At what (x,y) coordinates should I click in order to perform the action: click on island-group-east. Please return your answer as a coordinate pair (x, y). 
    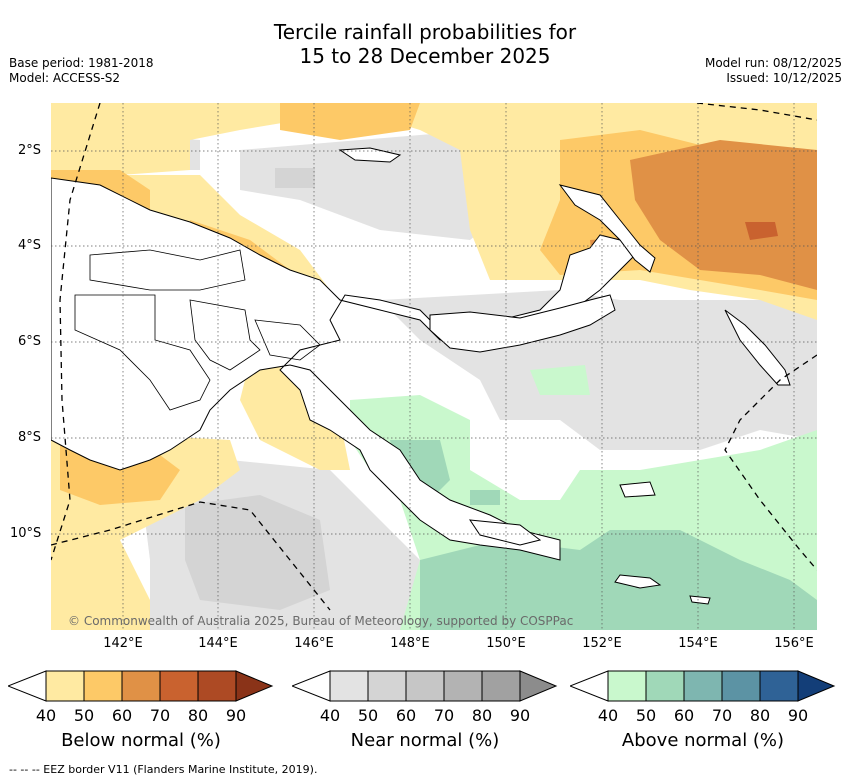
    Looking at the image, I should click on (637, 489).